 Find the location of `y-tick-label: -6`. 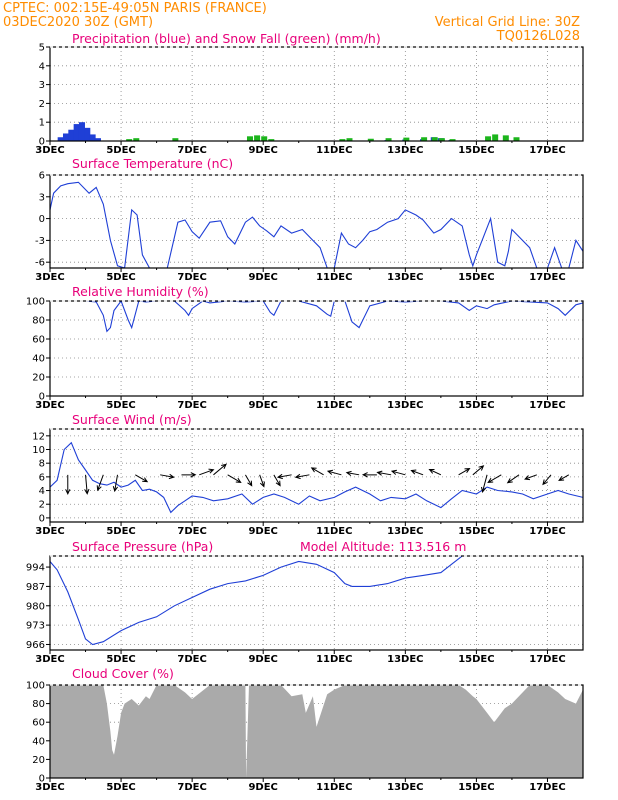

y-tick-label: -6 is located at coordinates (40, 263).